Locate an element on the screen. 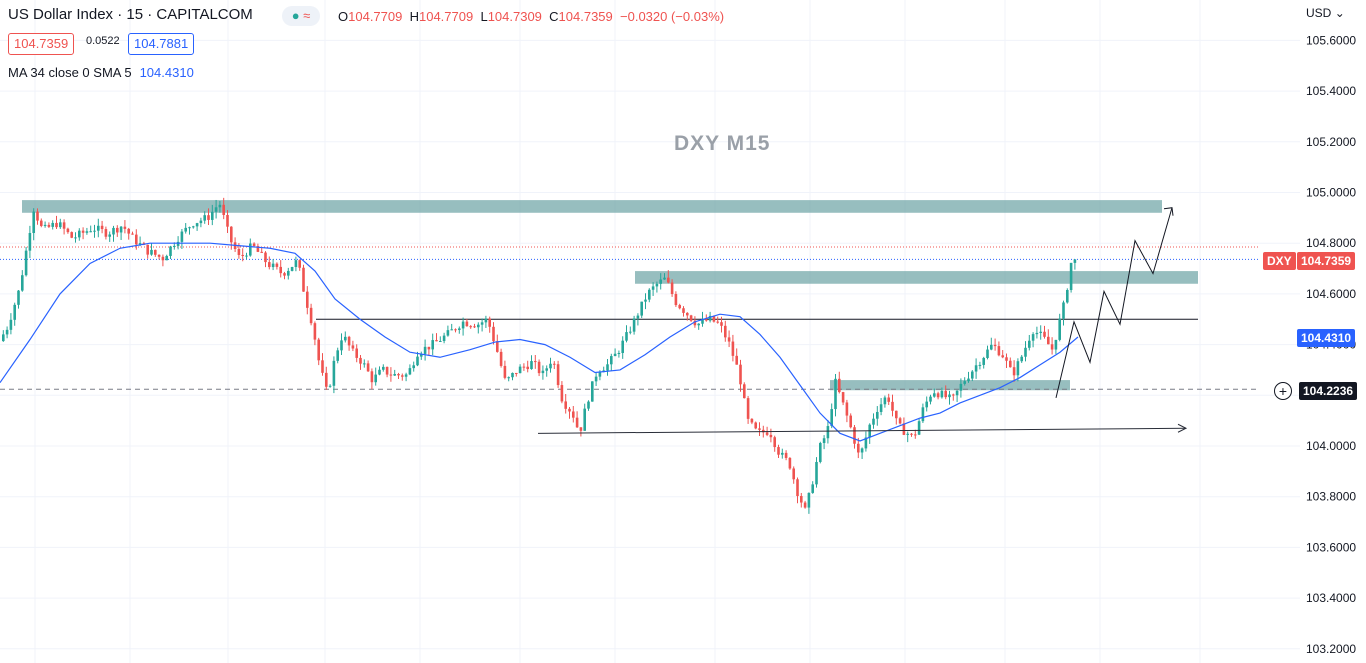 The image size is (1366, 663). trend-arrow-head is located at coordinates (1182, 428).